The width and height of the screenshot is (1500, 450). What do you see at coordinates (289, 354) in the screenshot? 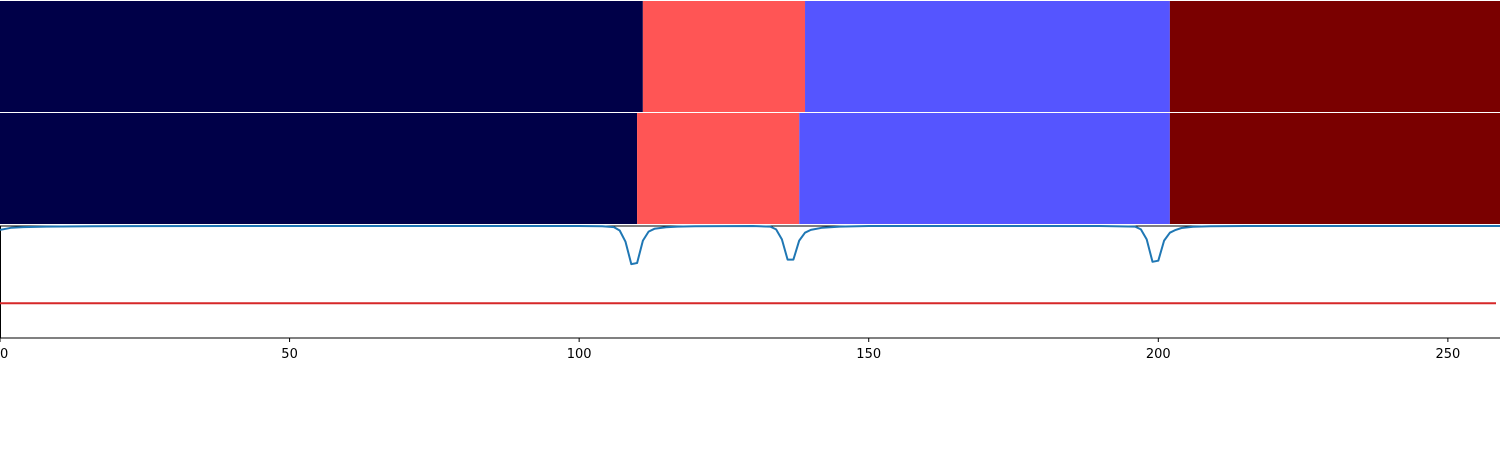
I see `x-tick-label-50: 50` at bounding box center [289, 354].